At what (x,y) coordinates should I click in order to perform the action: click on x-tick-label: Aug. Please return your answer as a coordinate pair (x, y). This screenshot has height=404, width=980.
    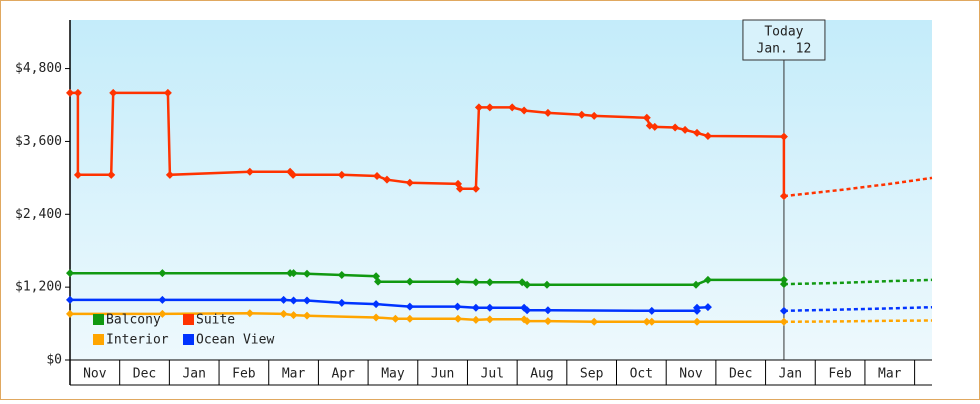
    Looking at the image, I should click on (541, 374).